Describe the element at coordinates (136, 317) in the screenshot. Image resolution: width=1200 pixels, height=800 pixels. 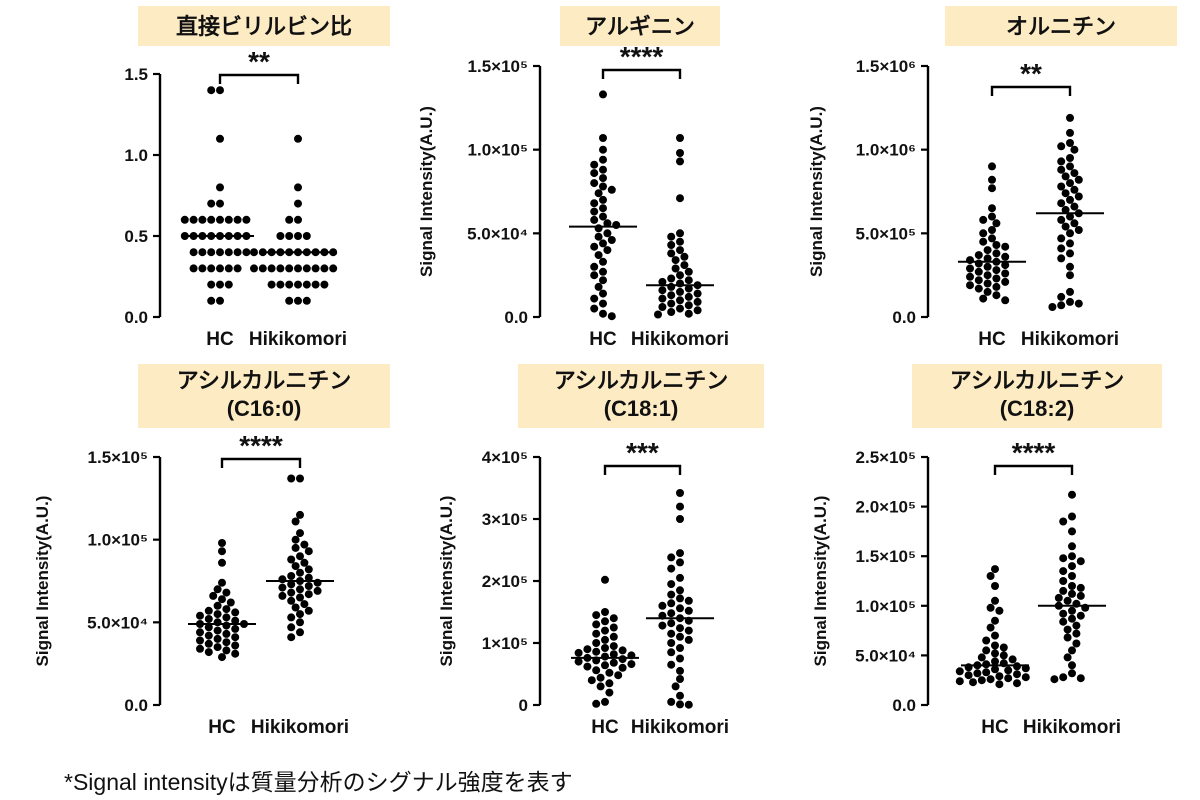
I see `y-tick-label: 0.0` at that location.